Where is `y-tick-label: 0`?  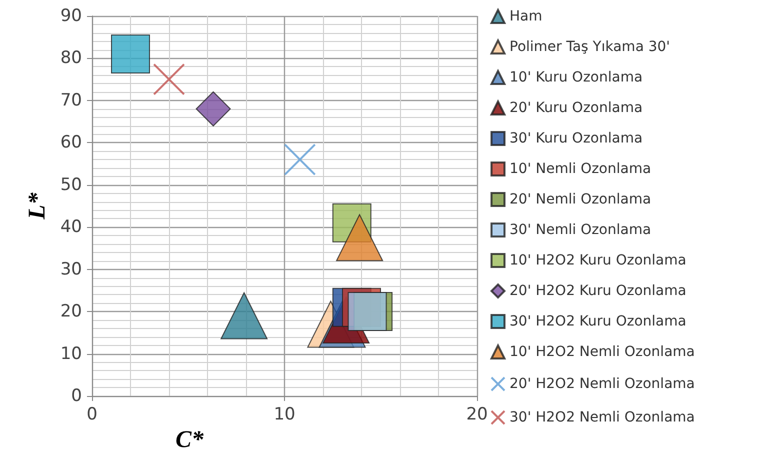 y-tick-label: 0 is located at coordinates (76, 396).